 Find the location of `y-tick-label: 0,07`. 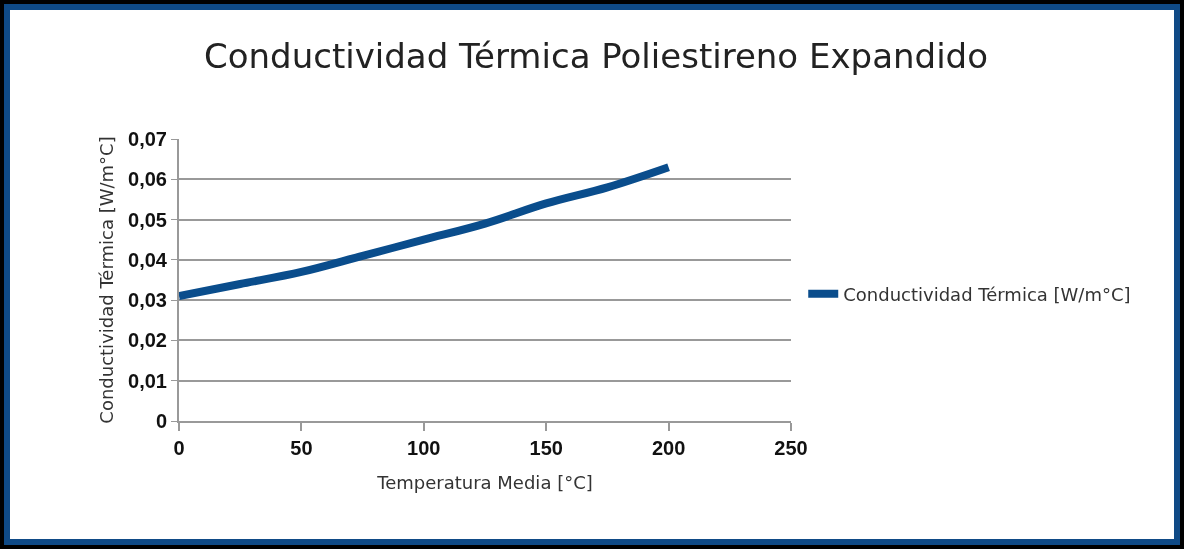

y-tick-label: 0,07 is located at coordinates (147, 139).